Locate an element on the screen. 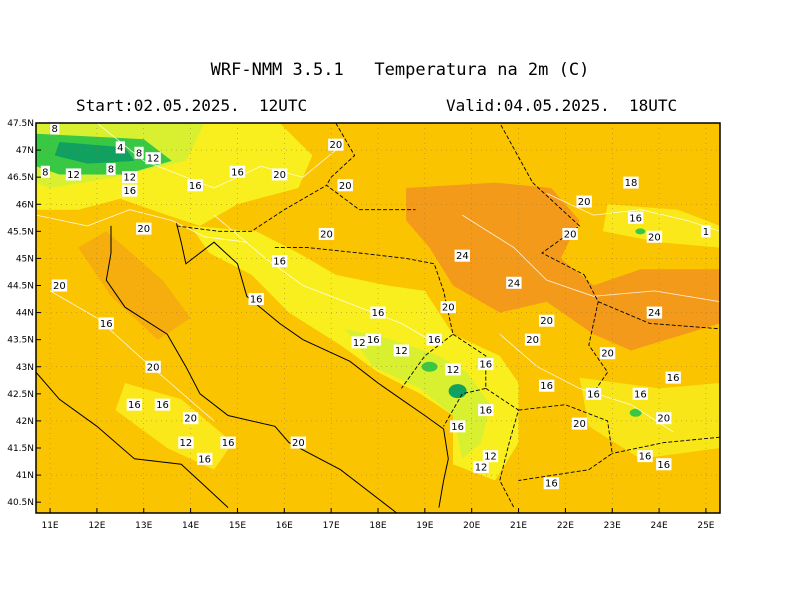 The height and width of the screenshot is (600, 800). lat-tick-label: 44.5N is located at coordinates (20, 287).